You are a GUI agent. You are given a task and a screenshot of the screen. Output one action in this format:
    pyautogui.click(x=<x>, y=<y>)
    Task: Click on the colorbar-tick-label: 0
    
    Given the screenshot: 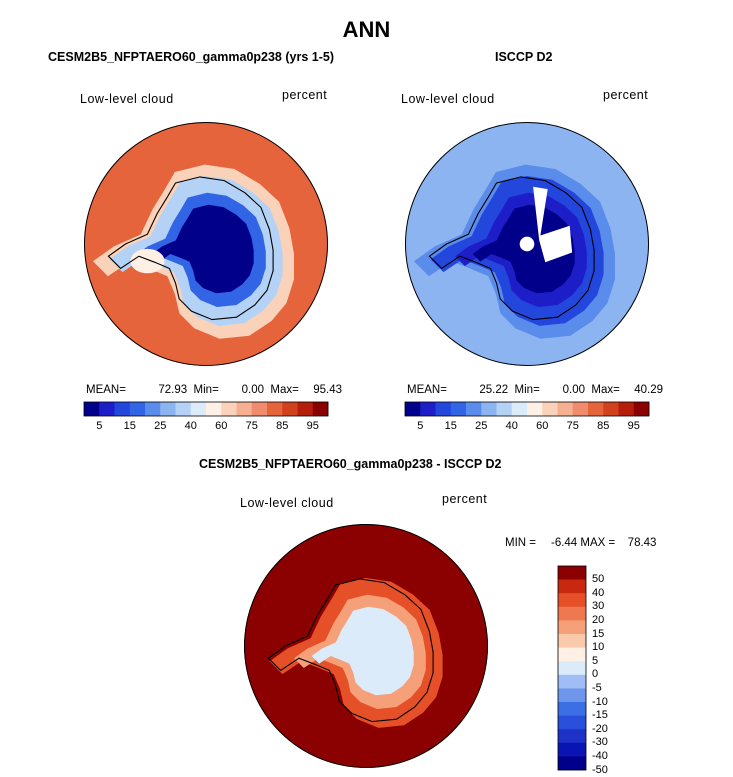 What is the action you would take?
    pyautogui.click(x=595, y=674)
    